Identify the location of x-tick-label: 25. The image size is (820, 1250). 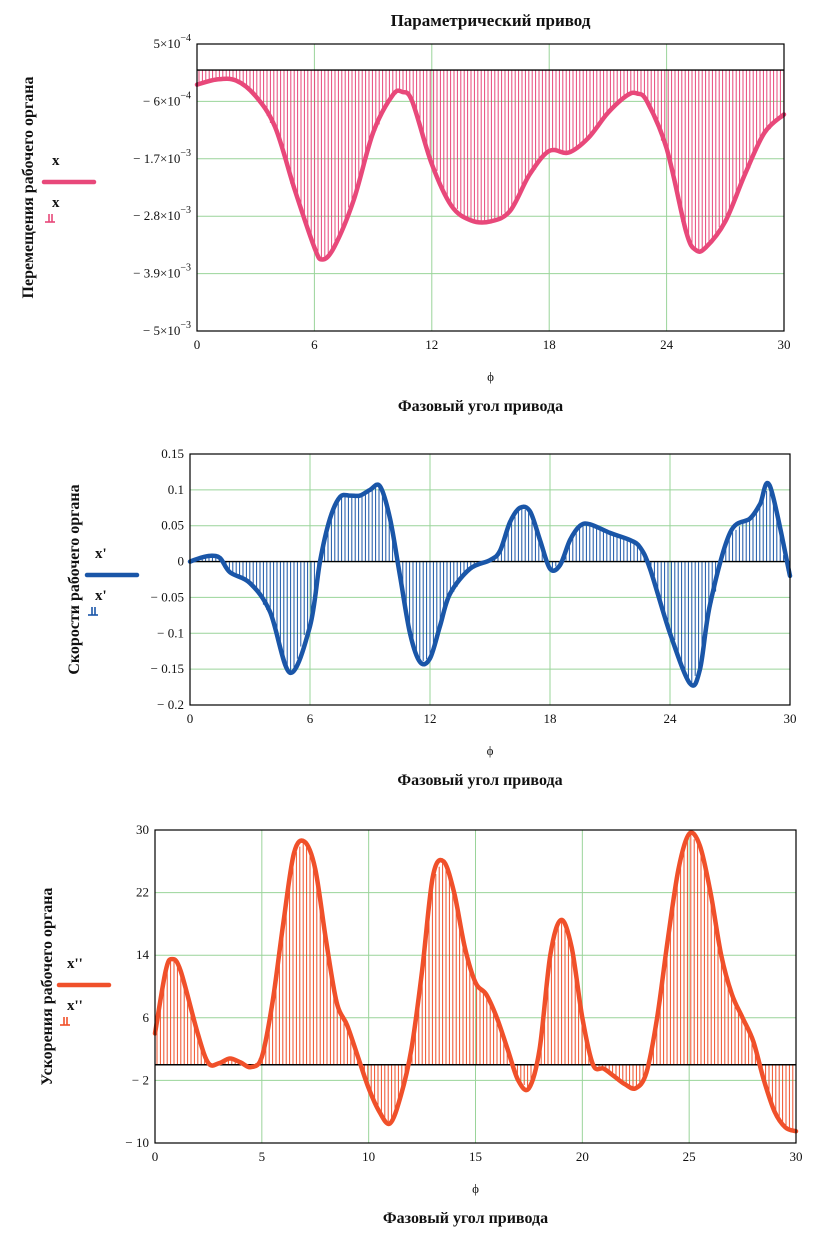
(689, 1156).